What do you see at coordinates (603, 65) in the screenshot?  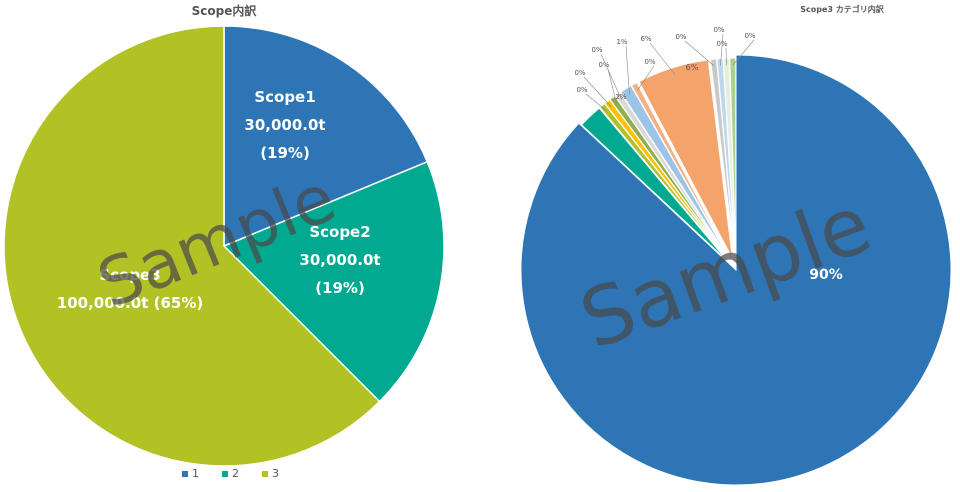 I see `chart2-label-5: 0%` at bounding box center [603, 65].